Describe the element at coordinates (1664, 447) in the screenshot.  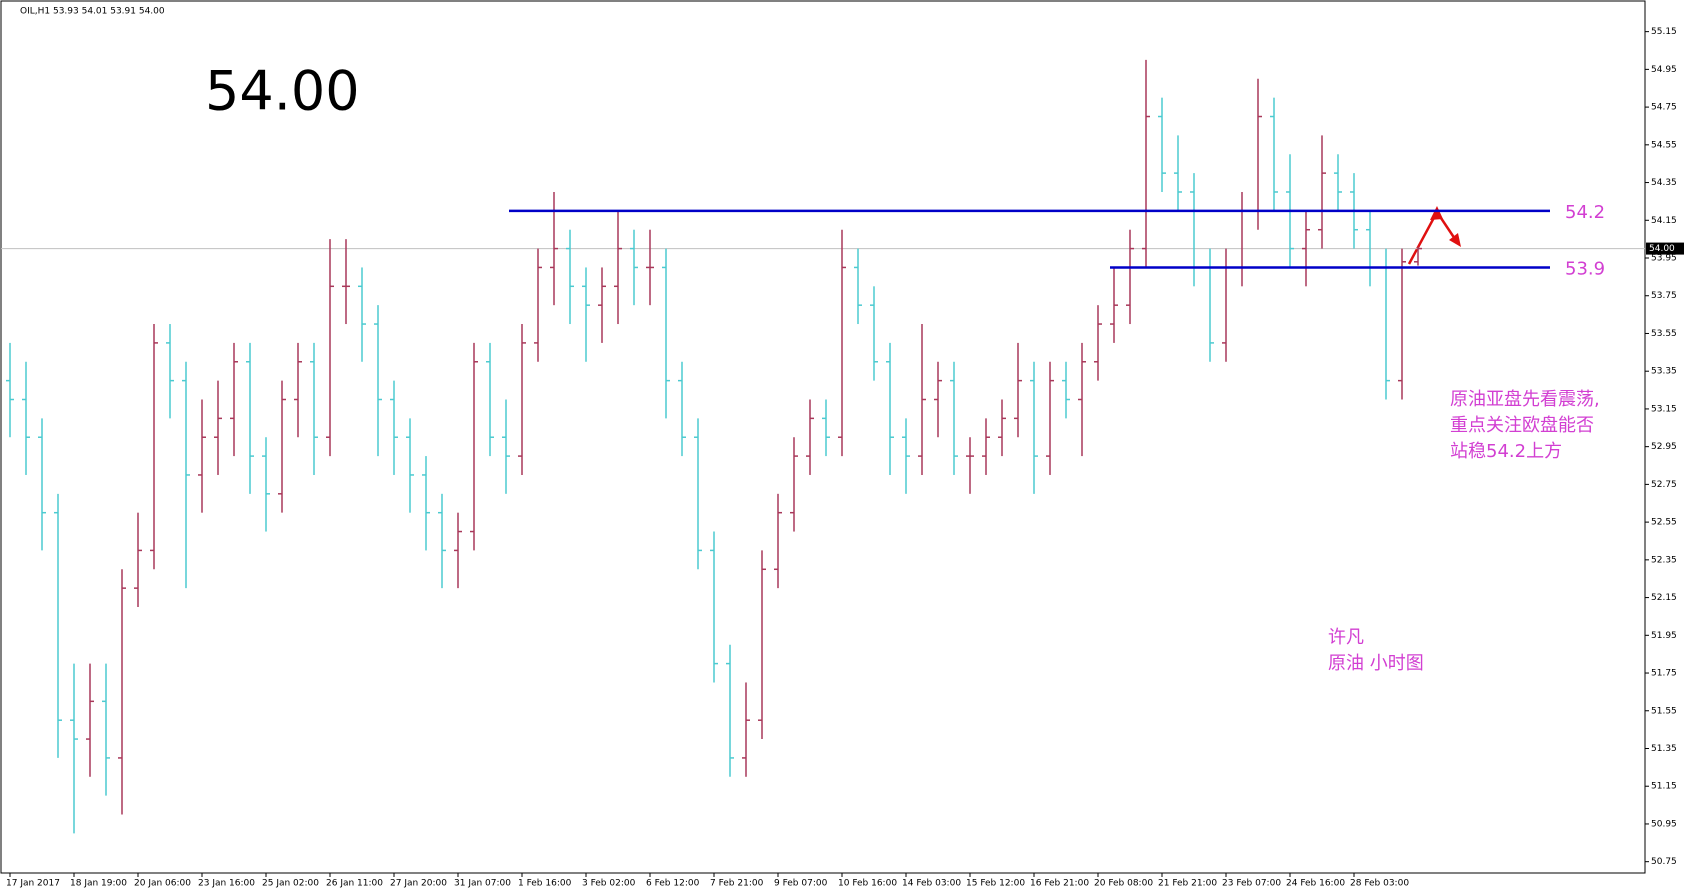
I see `y-tick-label: 52.95` at that location.